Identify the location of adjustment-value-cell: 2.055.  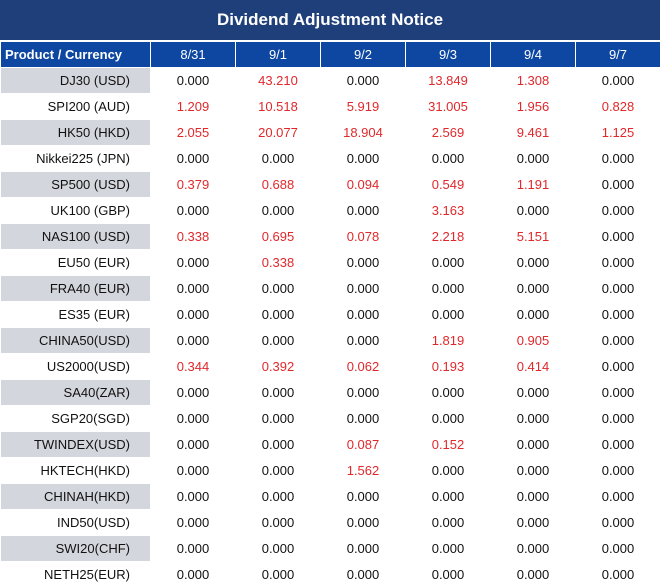
(193, 133).